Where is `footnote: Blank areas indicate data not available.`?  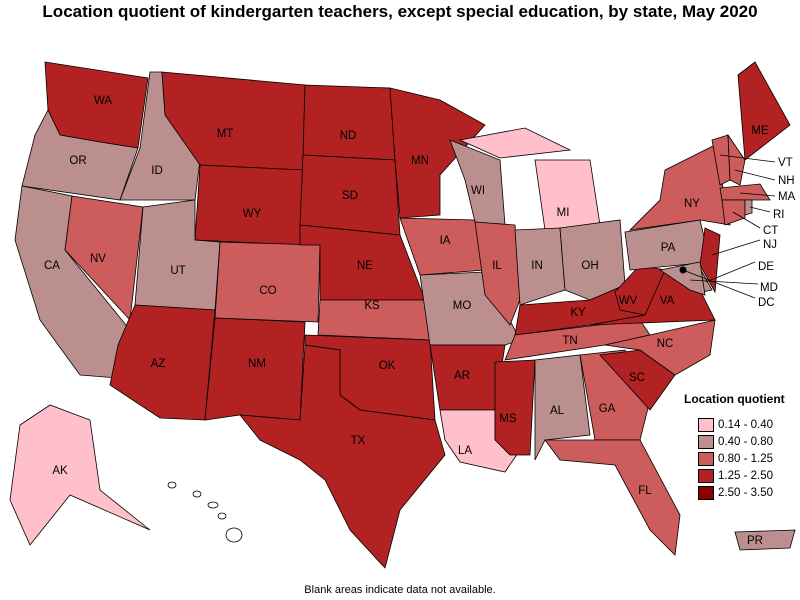 footnote: Blank areas indicate data not available. is located at coordinates (400, 590).